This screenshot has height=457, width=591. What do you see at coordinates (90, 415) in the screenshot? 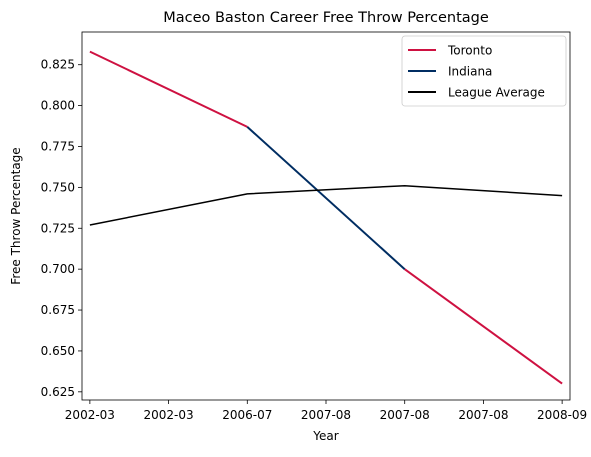
I see `x-tick-label-0: 2002-03` at bounding box center [90, 415].